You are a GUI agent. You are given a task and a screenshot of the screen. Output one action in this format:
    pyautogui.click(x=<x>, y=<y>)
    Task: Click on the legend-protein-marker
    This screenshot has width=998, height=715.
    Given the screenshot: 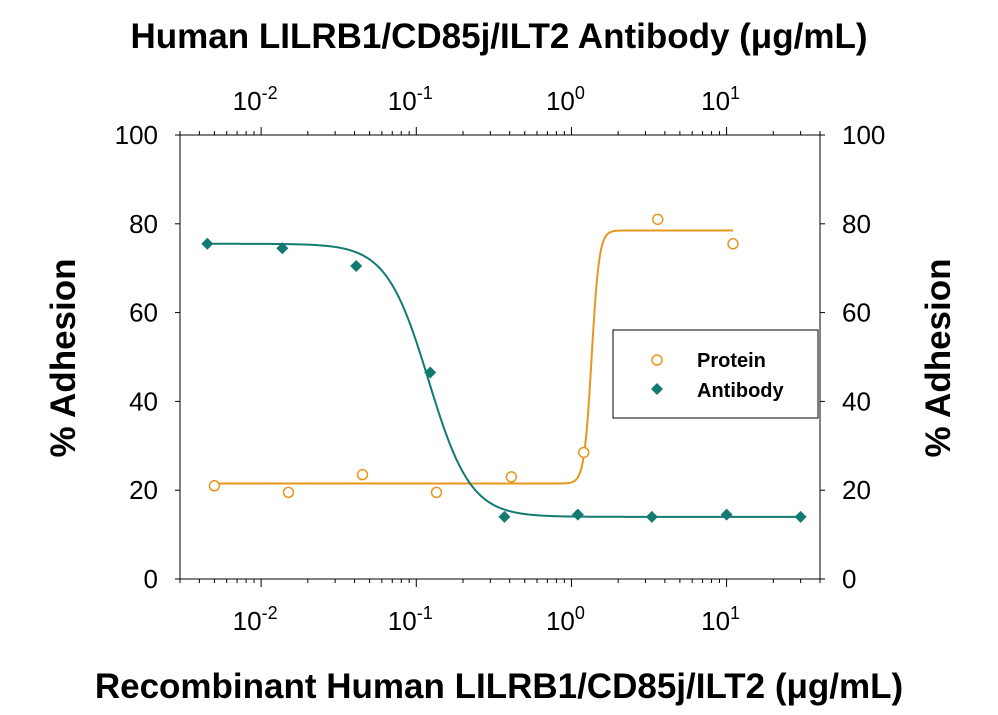 What is the action you would take?
    pyautogui.click(x=657, y=360)
    